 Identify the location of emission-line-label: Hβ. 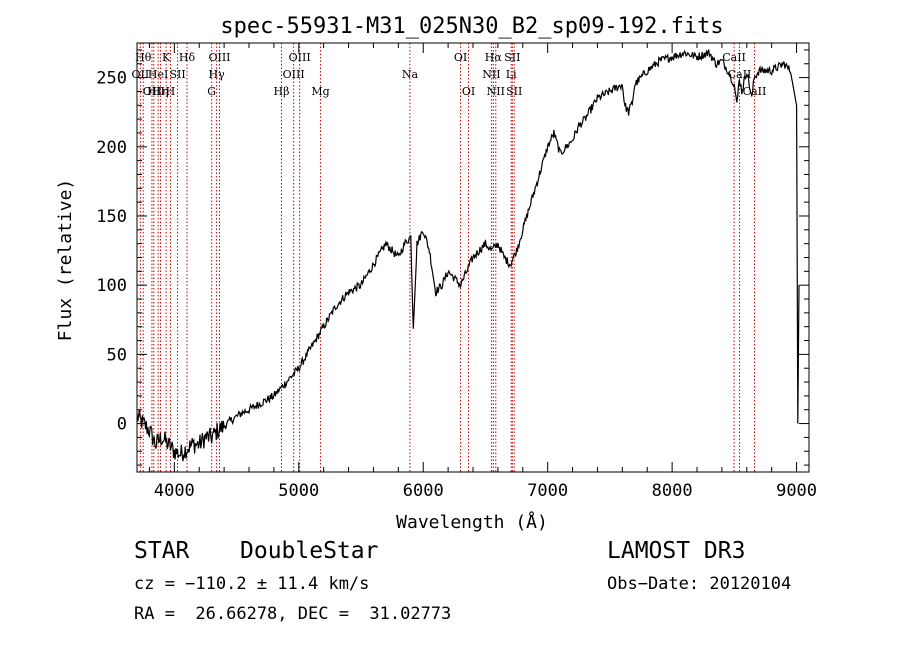
(282, 91).